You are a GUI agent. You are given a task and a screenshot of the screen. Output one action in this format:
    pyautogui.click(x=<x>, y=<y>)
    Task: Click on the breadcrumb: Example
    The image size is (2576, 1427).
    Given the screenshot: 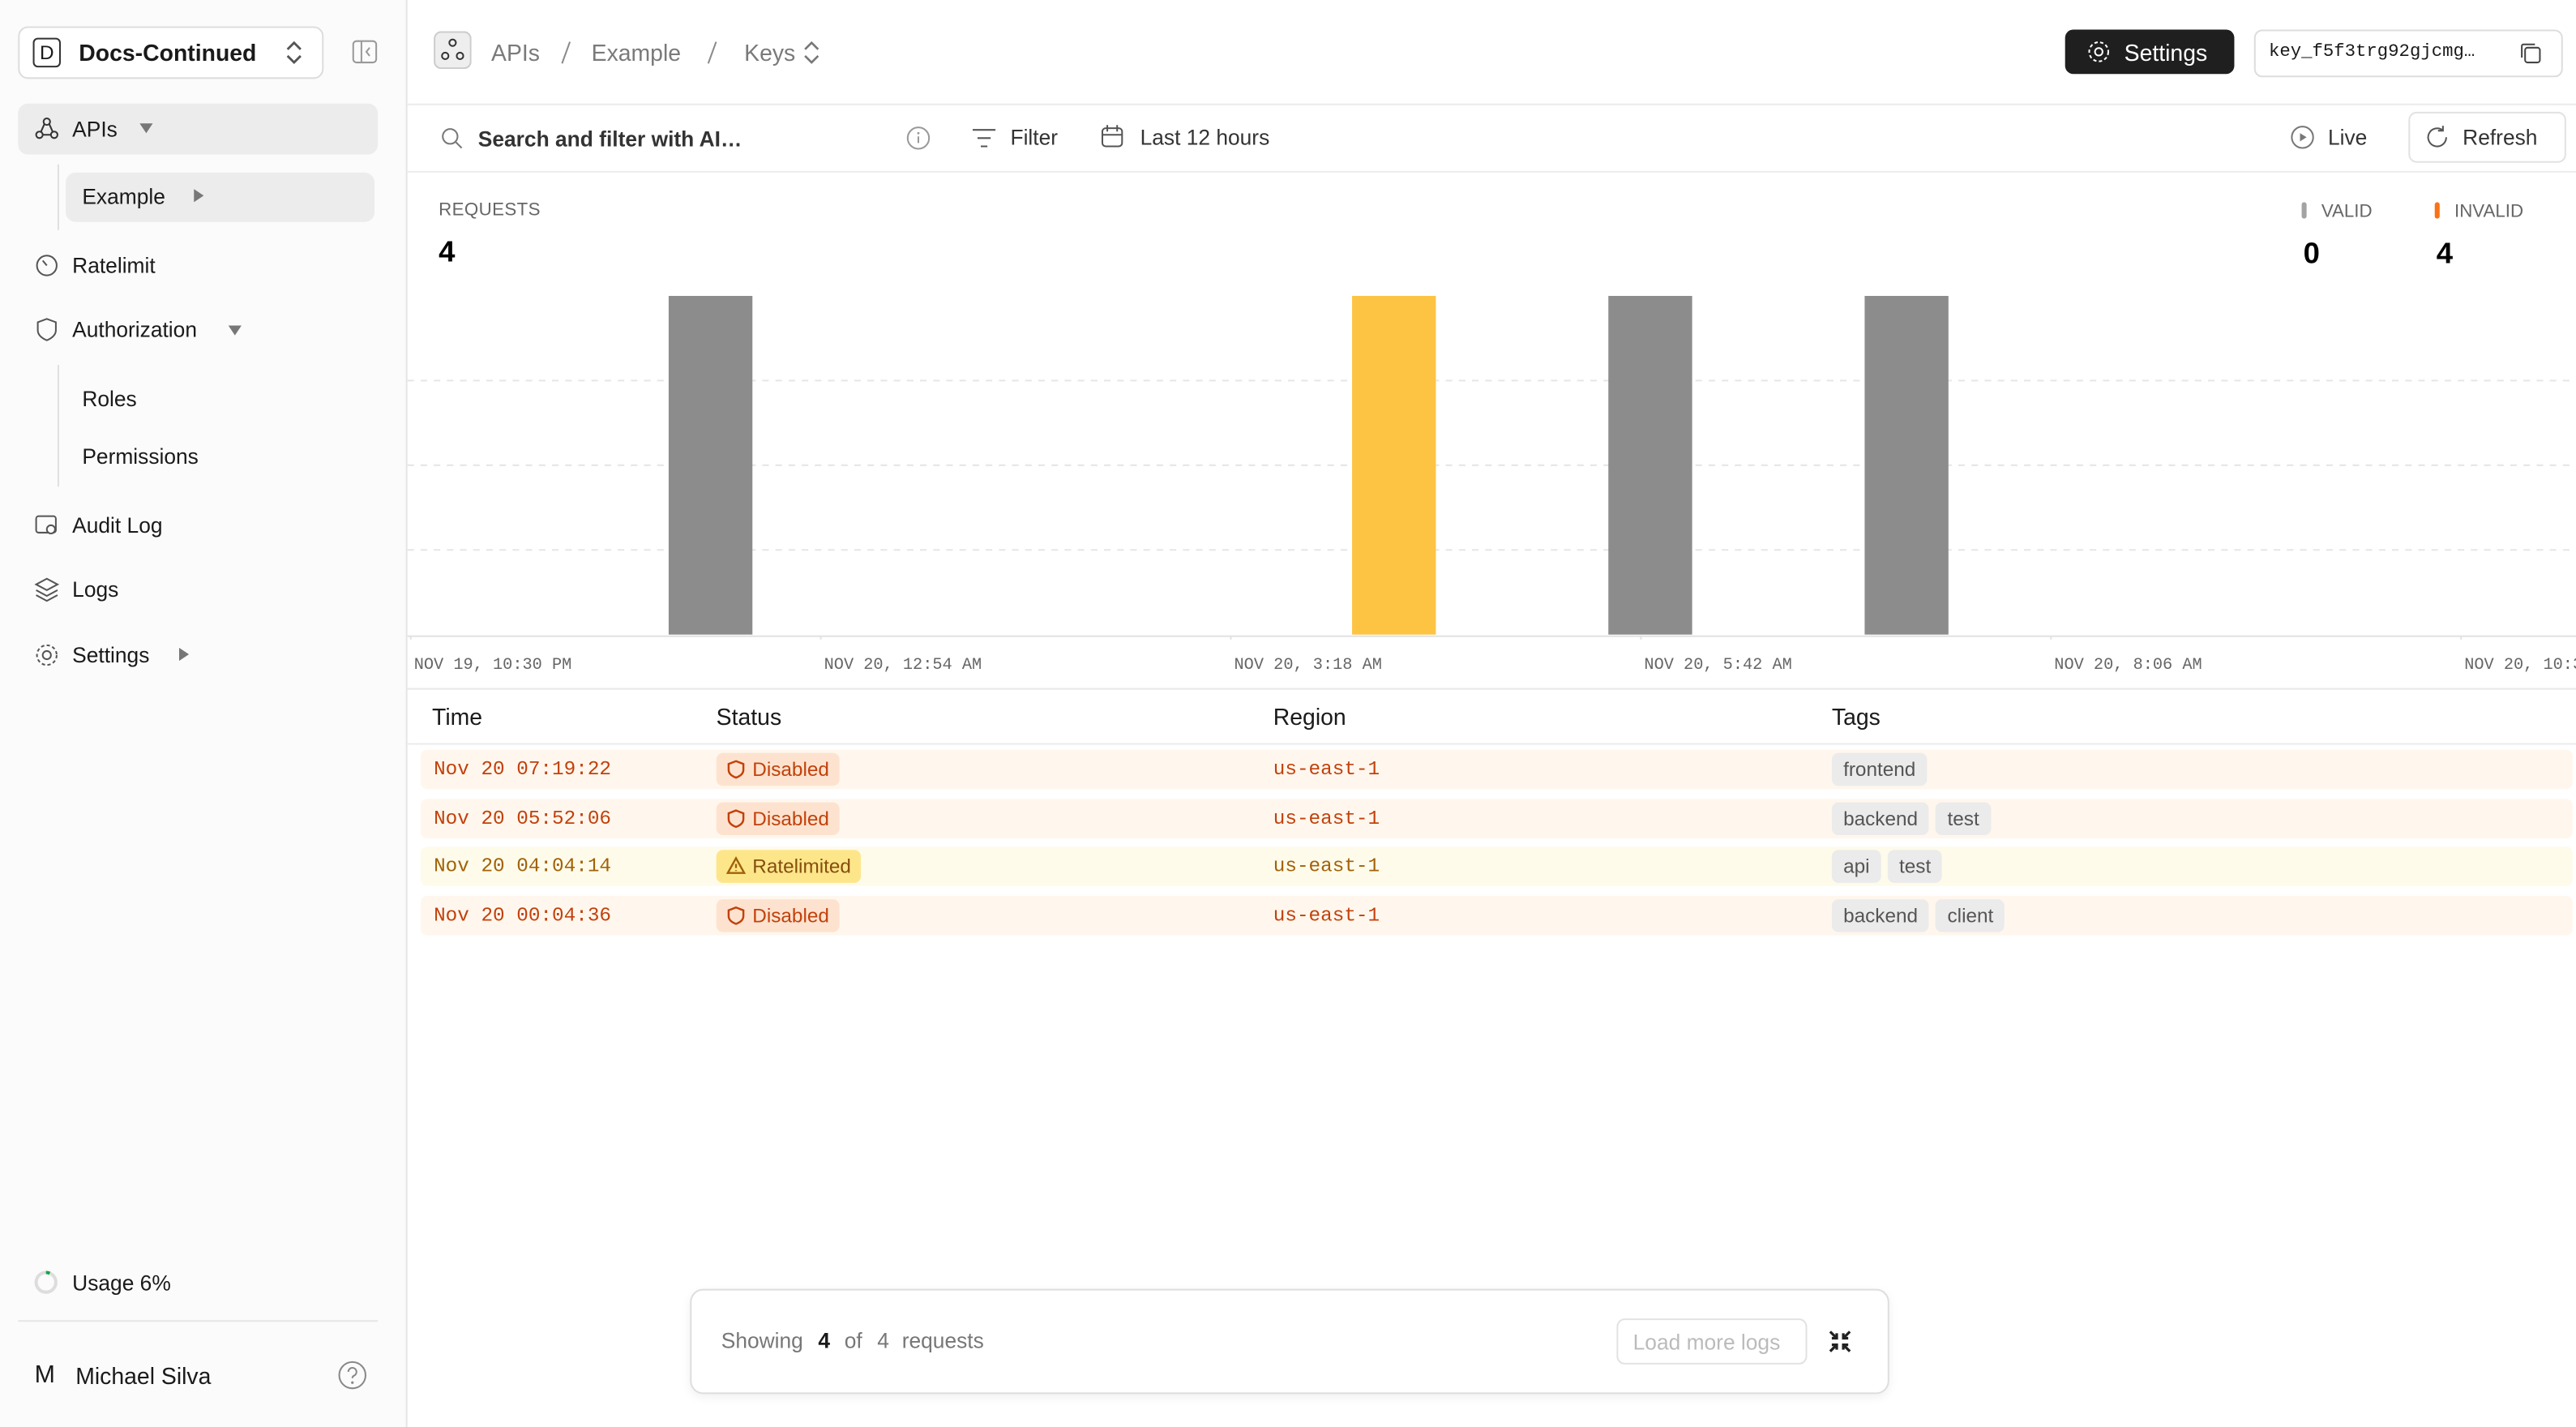 What is the action you would take?
    pyautogui.click(x=636, y=52)
    